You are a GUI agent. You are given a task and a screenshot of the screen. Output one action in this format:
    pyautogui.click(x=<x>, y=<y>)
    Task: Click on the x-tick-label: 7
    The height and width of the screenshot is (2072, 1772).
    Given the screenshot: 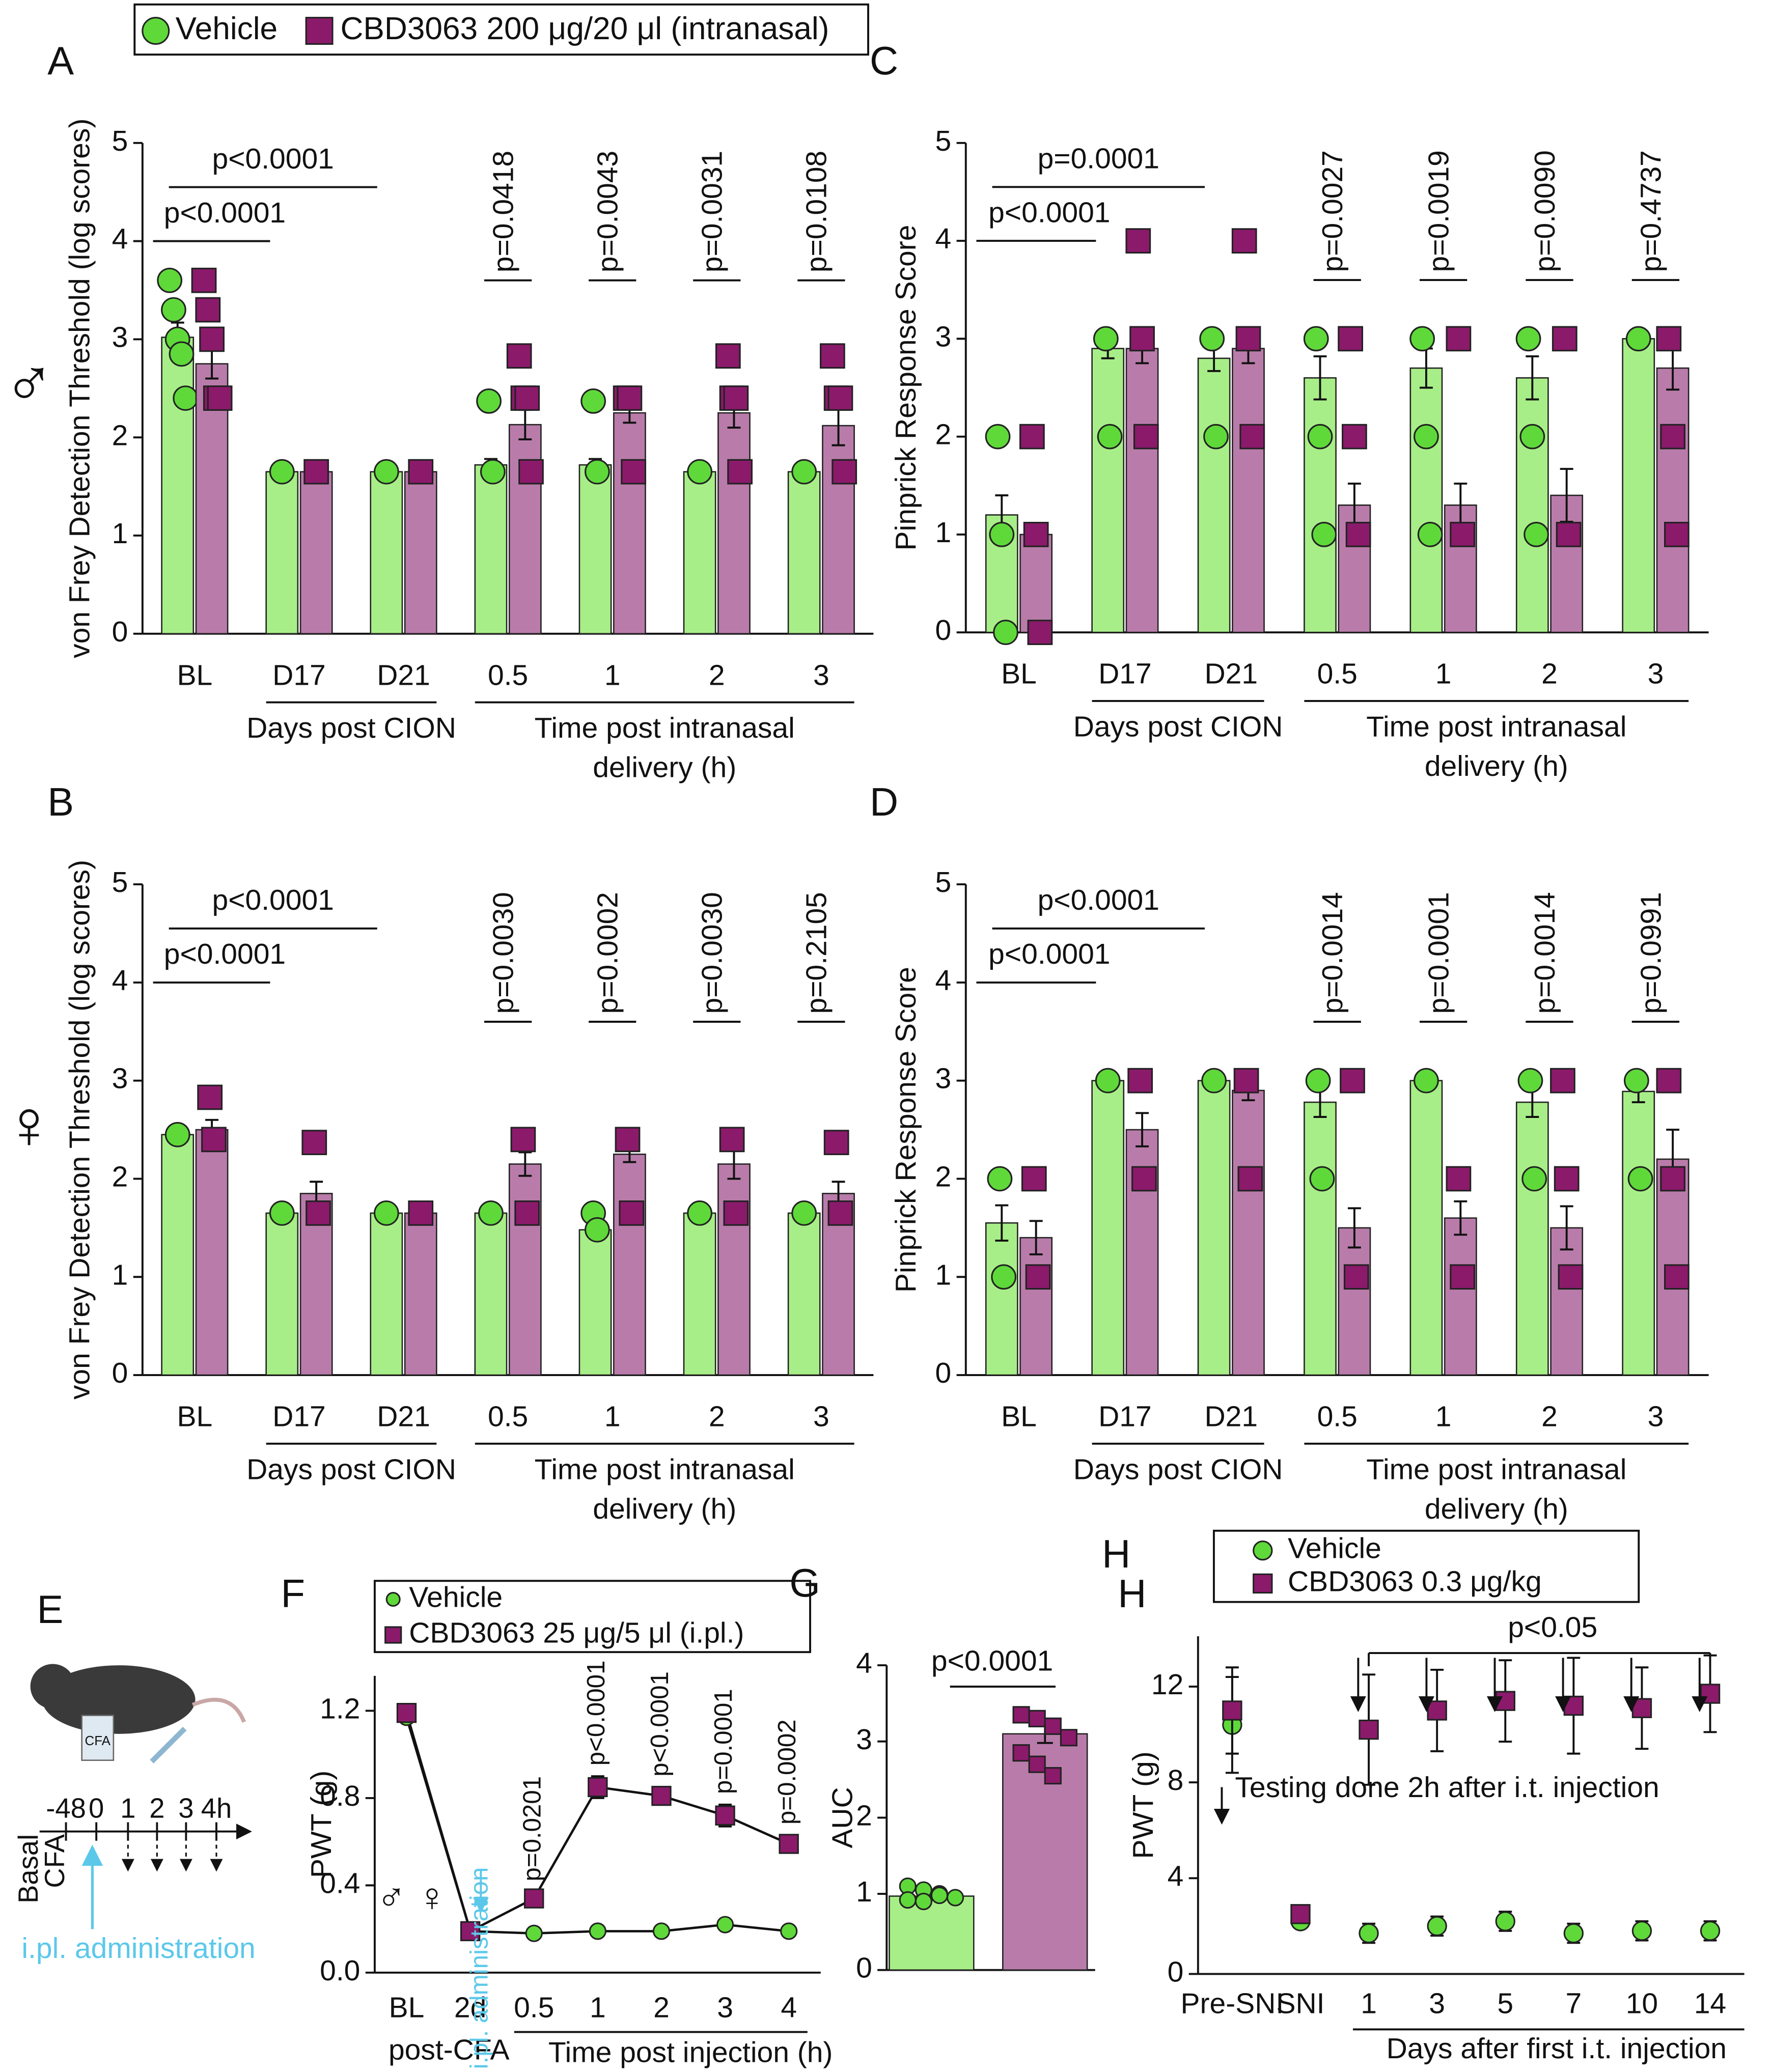 What is the action you would take?
    pyautogui.click(x=1574, y=2003)
    